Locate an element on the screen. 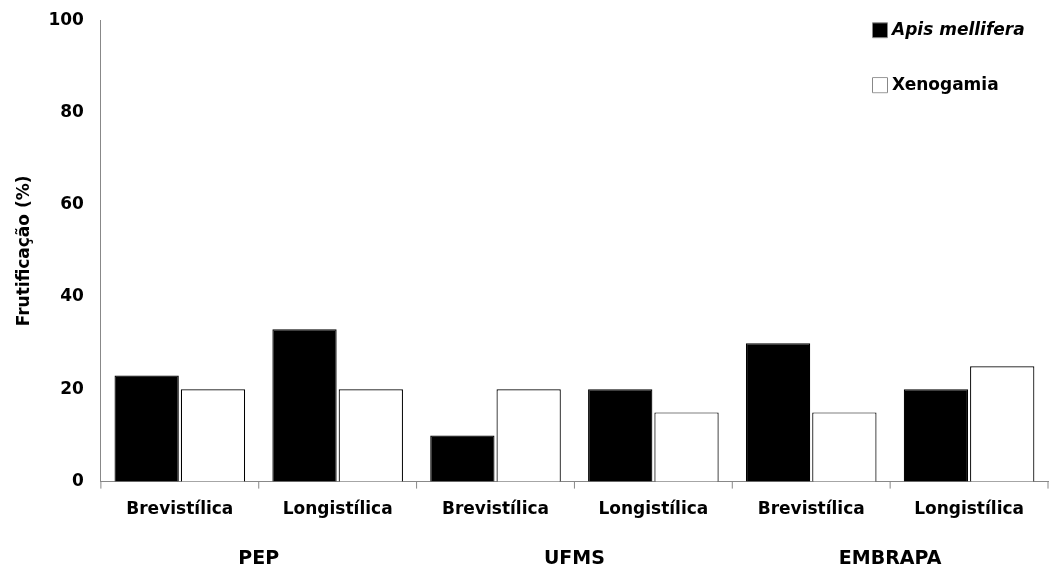 This screenshot has height=583, width=1060. legend-label: Xenogamia is located at coordinates (945, 83).